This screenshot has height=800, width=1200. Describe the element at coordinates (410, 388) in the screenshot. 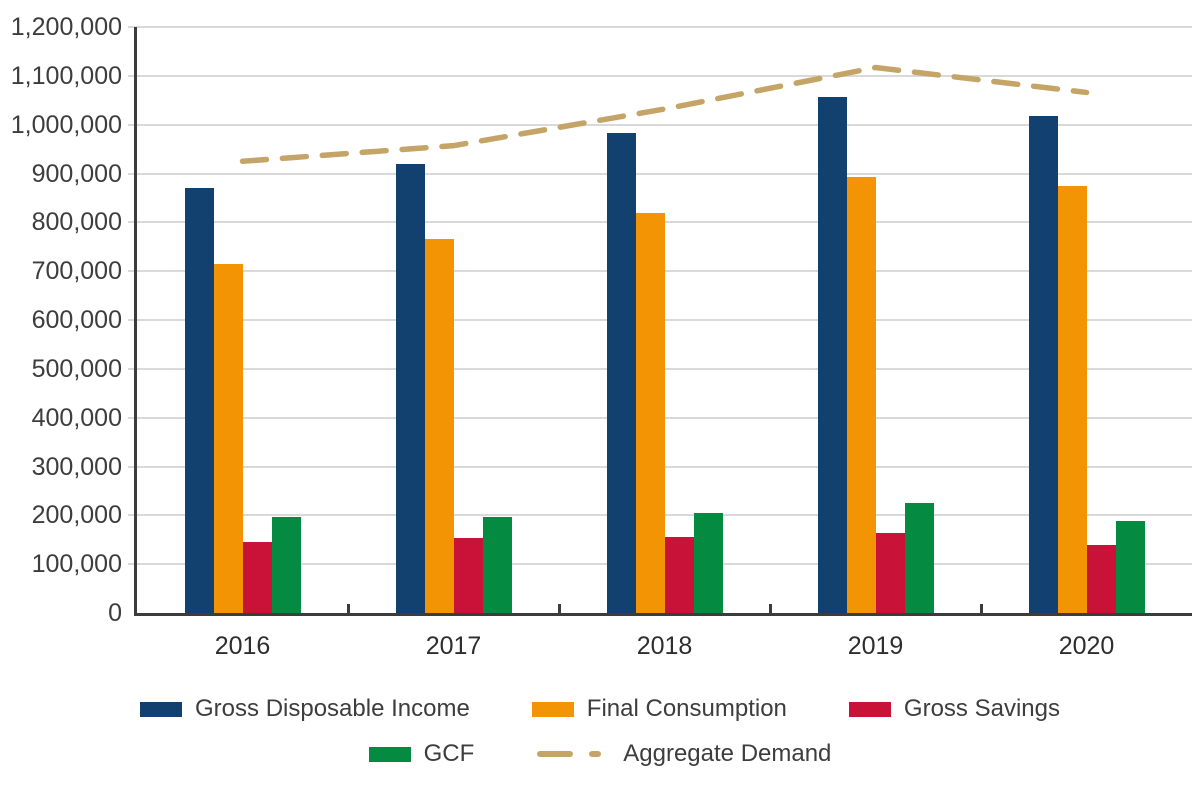

I see `bar-gross-disposable-income-2017` at that location.